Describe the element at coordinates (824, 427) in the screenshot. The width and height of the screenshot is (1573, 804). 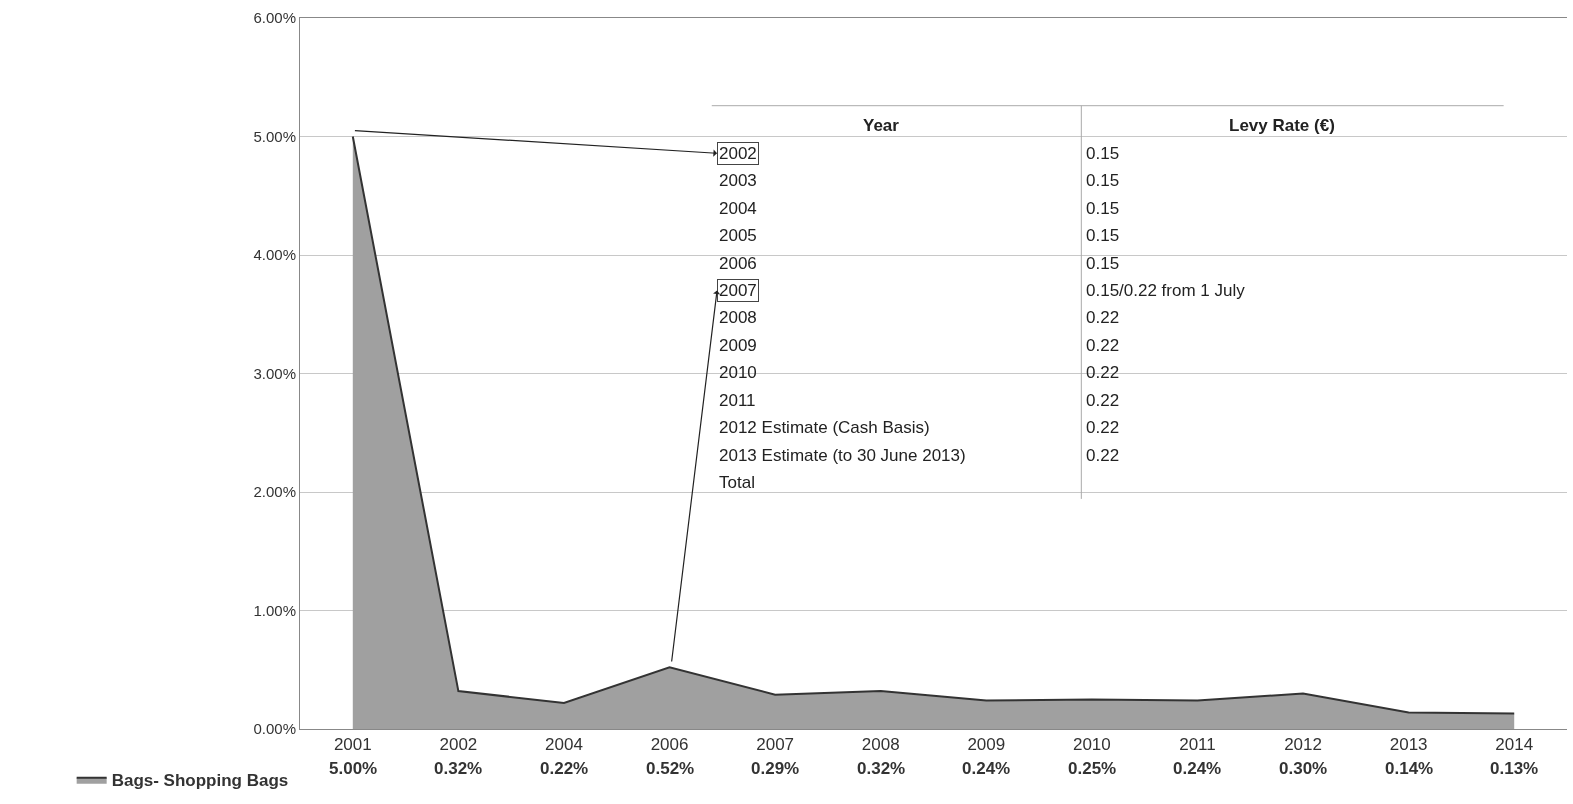
I see `annotation: 2012 Estimate (Cash Basis)` at that location.